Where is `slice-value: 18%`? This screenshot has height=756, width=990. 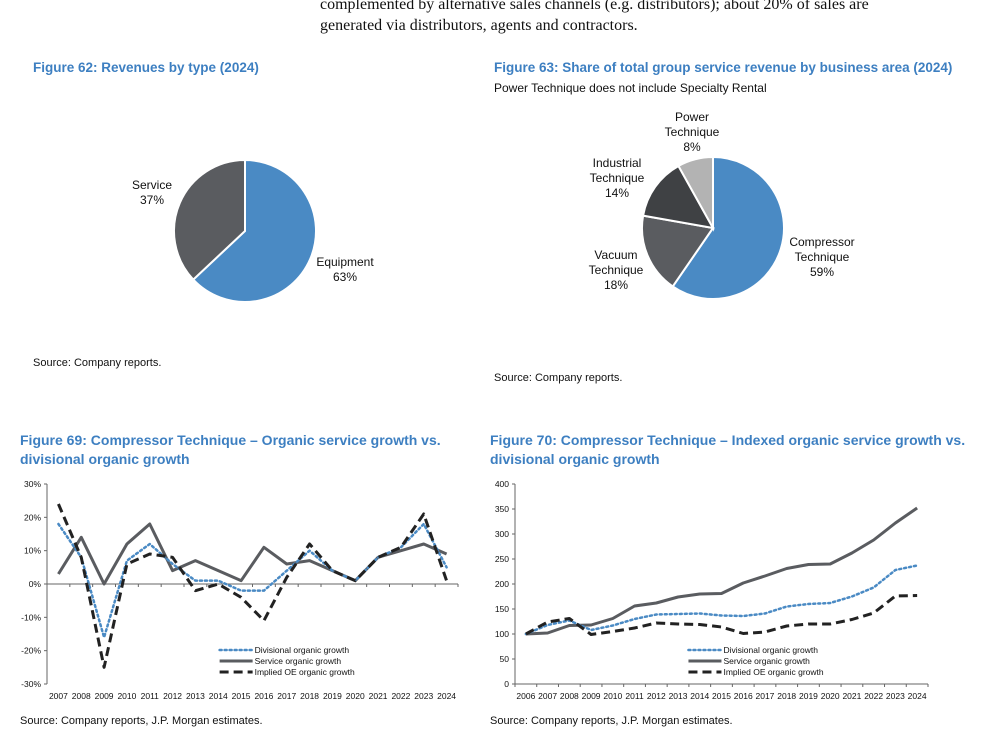
slice-value: 18% is located at coordinates (616, 285).